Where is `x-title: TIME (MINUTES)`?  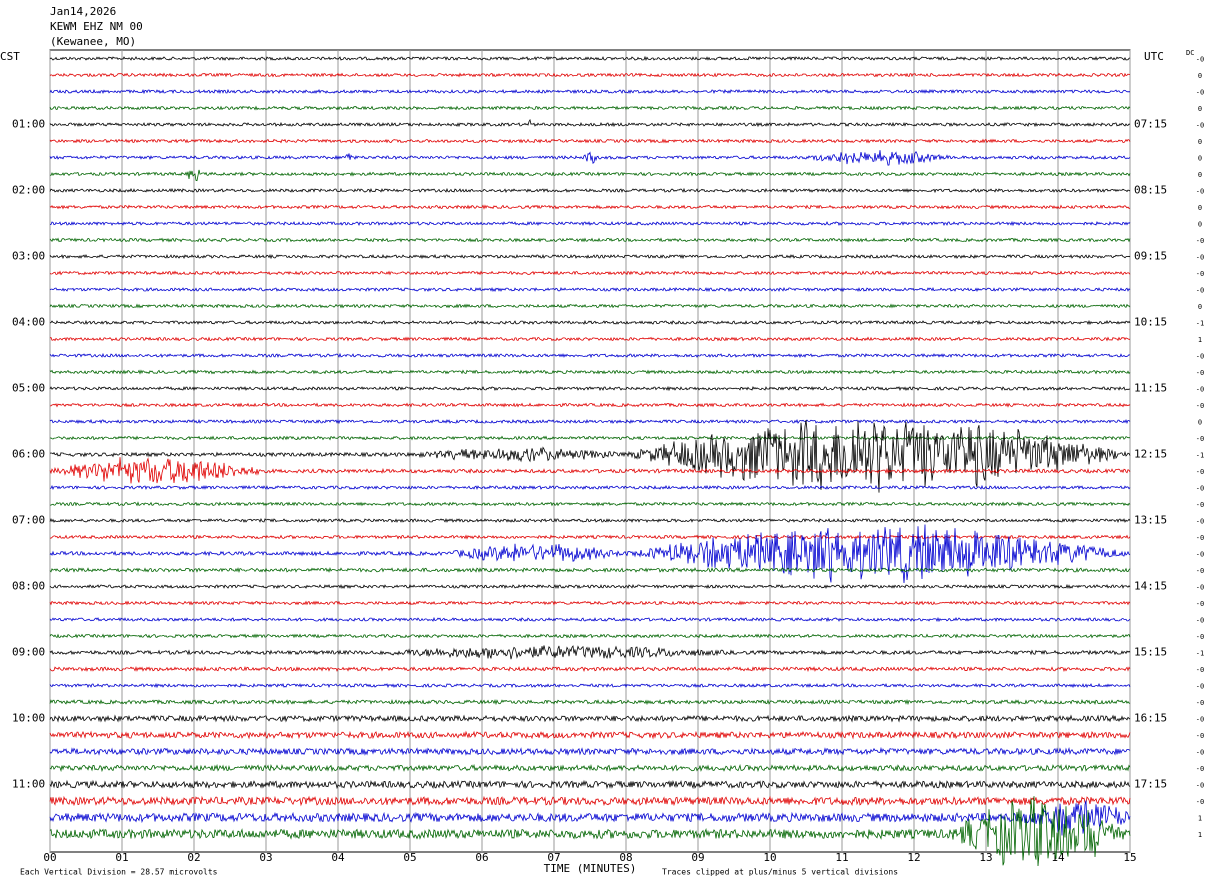 x-title: TIME (MINUTES) is located at coordinates (590, 868).